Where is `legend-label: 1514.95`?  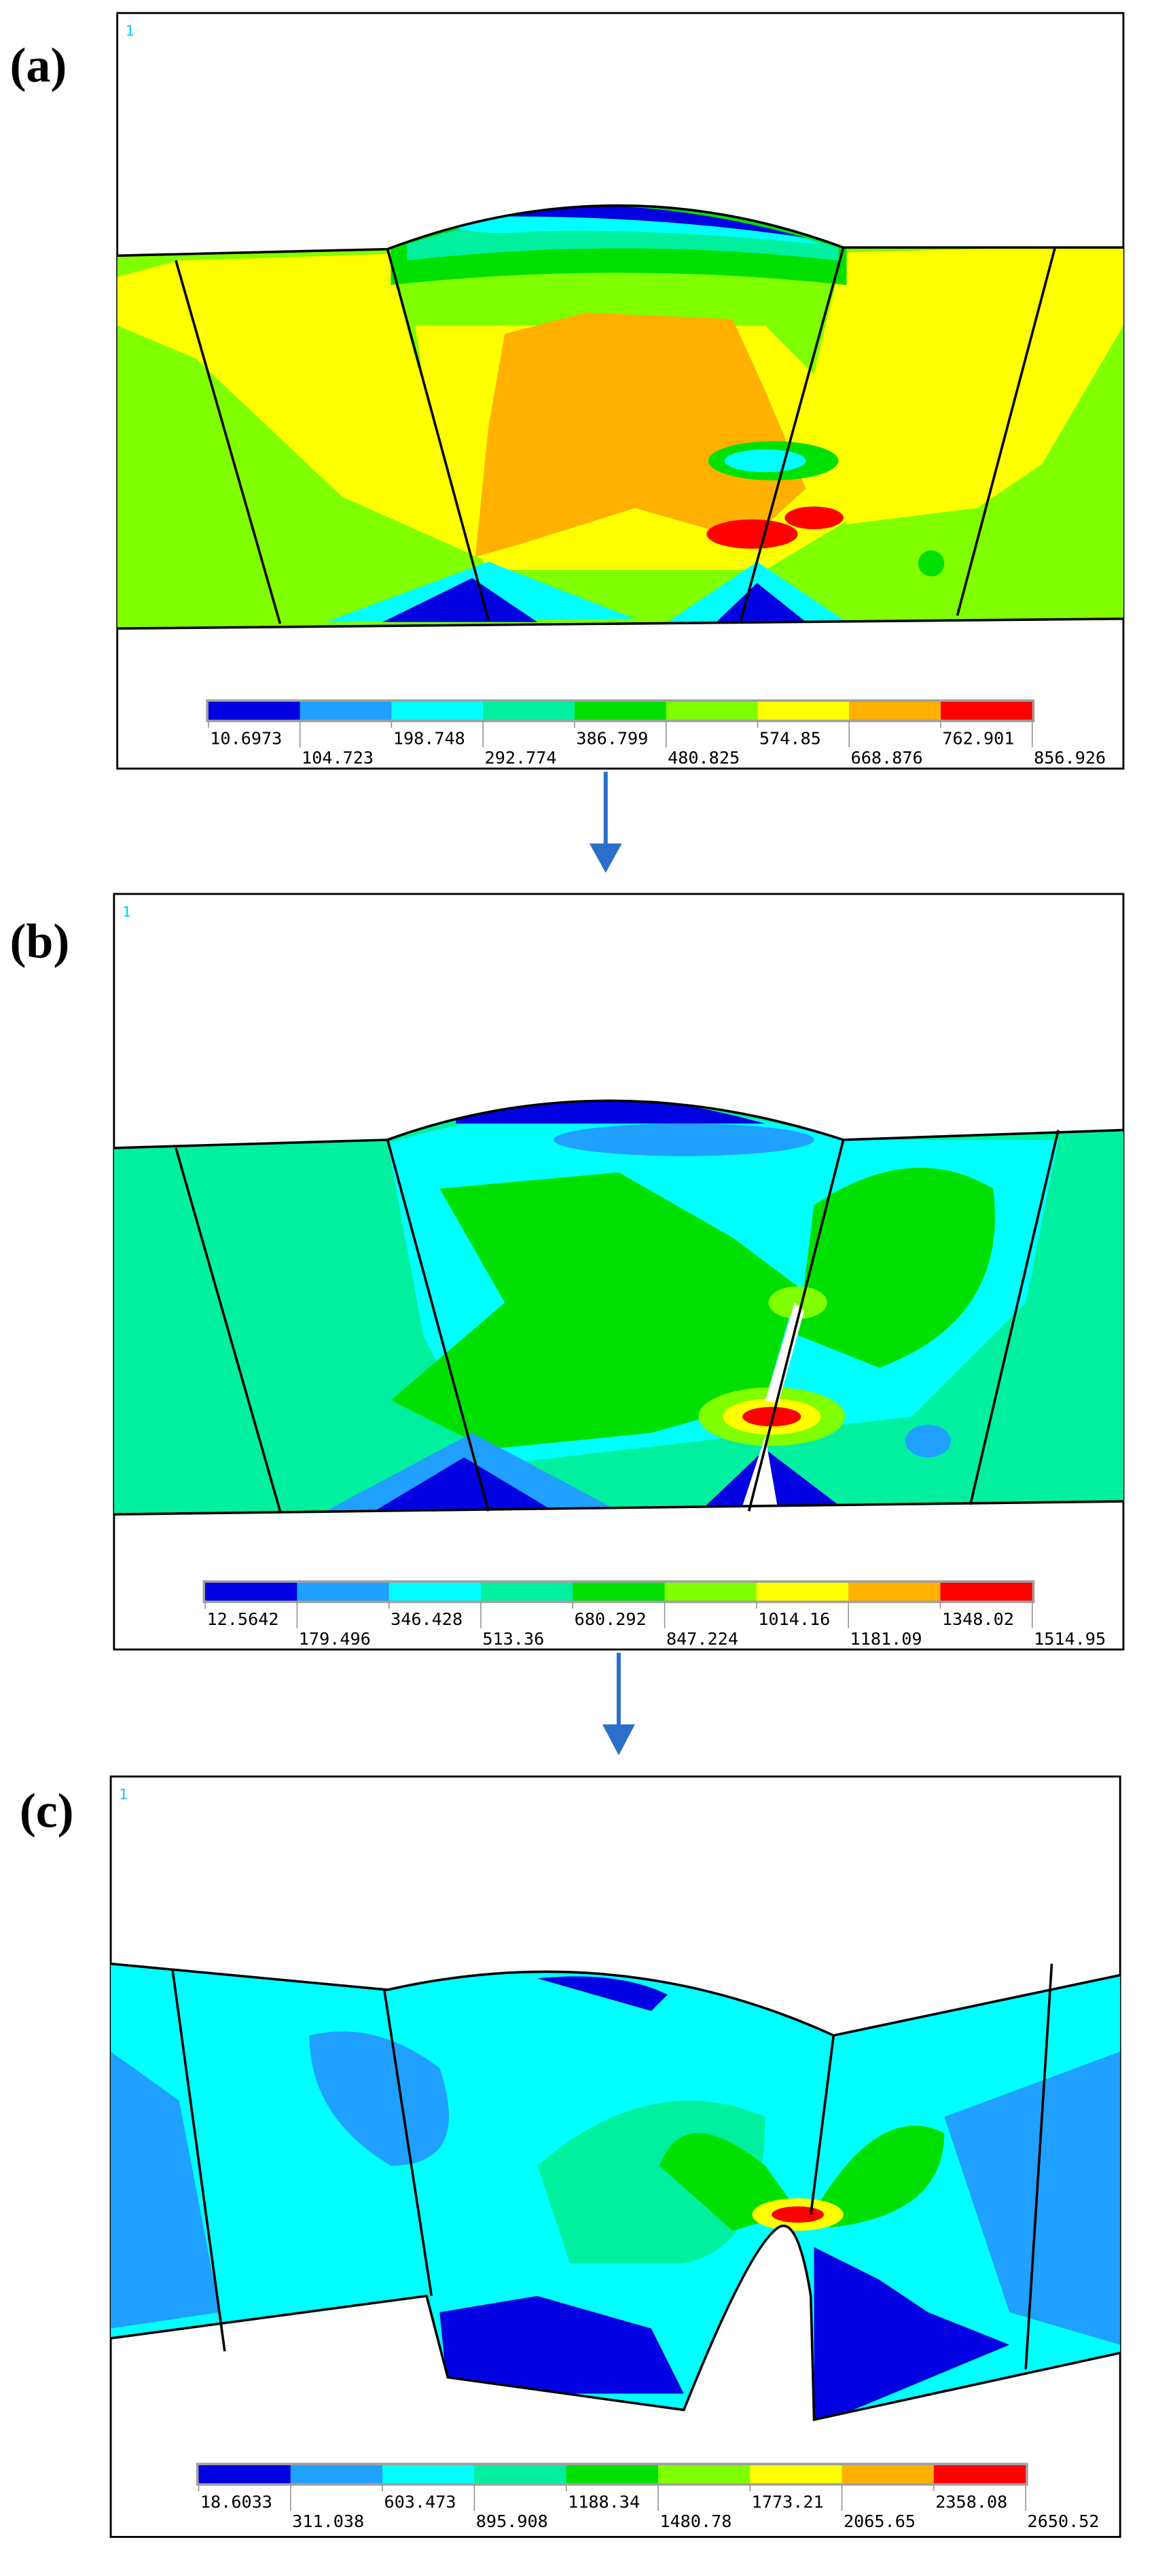
legend-label: 1514.95 is located at coordinates (1070, 1639).